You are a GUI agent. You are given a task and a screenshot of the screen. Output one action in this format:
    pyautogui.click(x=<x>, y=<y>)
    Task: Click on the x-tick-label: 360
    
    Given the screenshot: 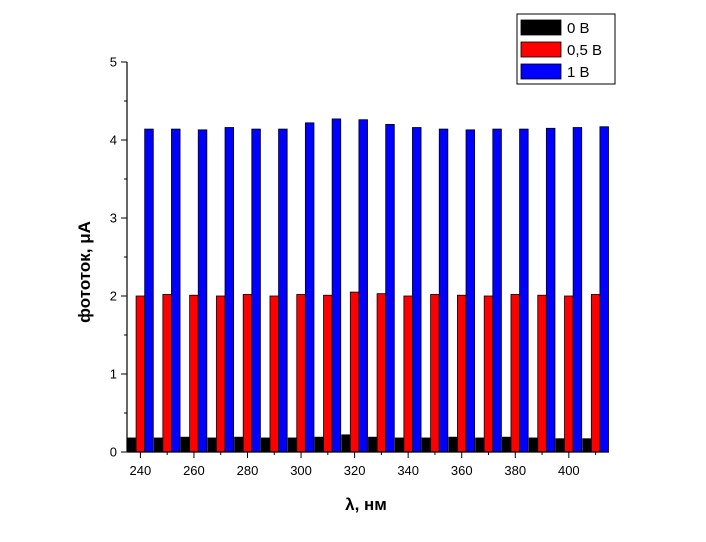 What is the action you would take?
    pyautogui.click(x=462, y=470)
    